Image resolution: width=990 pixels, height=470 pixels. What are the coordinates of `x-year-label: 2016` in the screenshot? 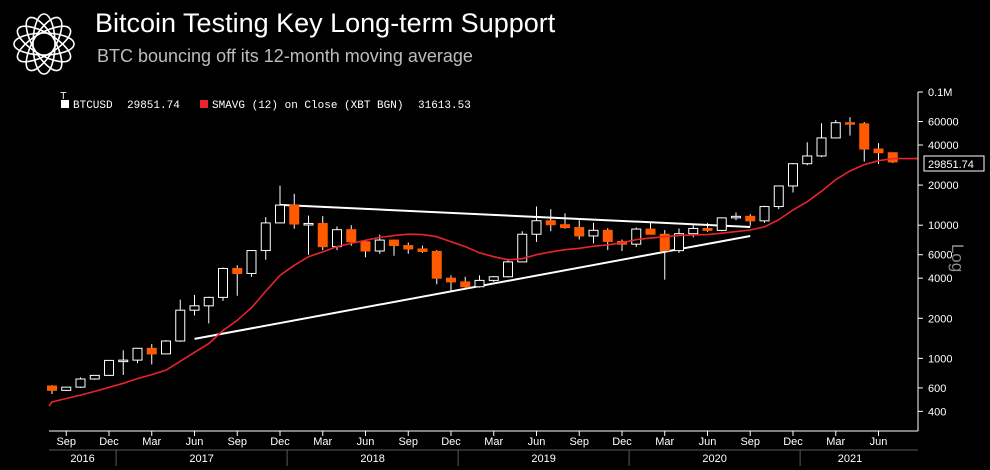 It's located at (82, 459).